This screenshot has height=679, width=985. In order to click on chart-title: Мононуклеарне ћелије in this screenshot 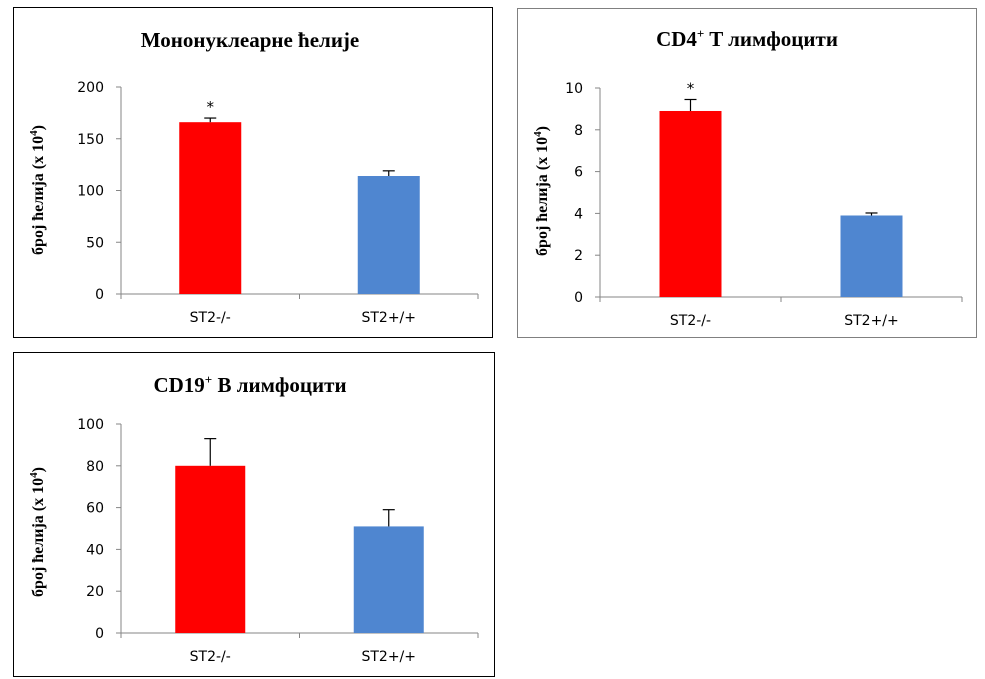, I will do `click(250, 40)`.